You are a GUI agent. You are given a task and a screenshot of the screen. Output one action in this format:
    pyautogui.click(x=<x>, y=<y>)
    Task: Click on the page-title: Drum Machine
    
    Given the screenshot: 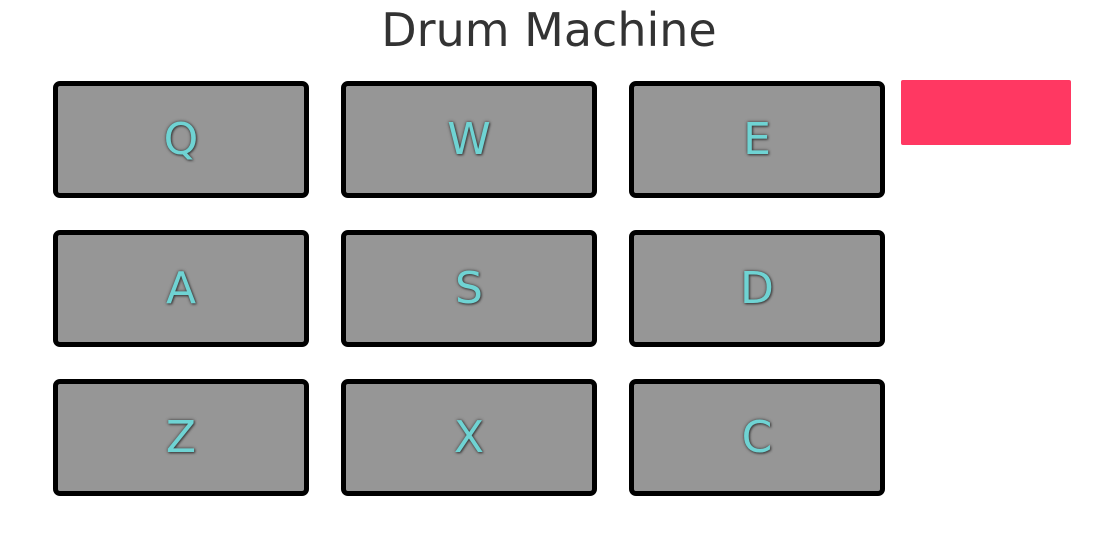 What is the action you would take?
    pyautogui.click(x=549, y=30)
    